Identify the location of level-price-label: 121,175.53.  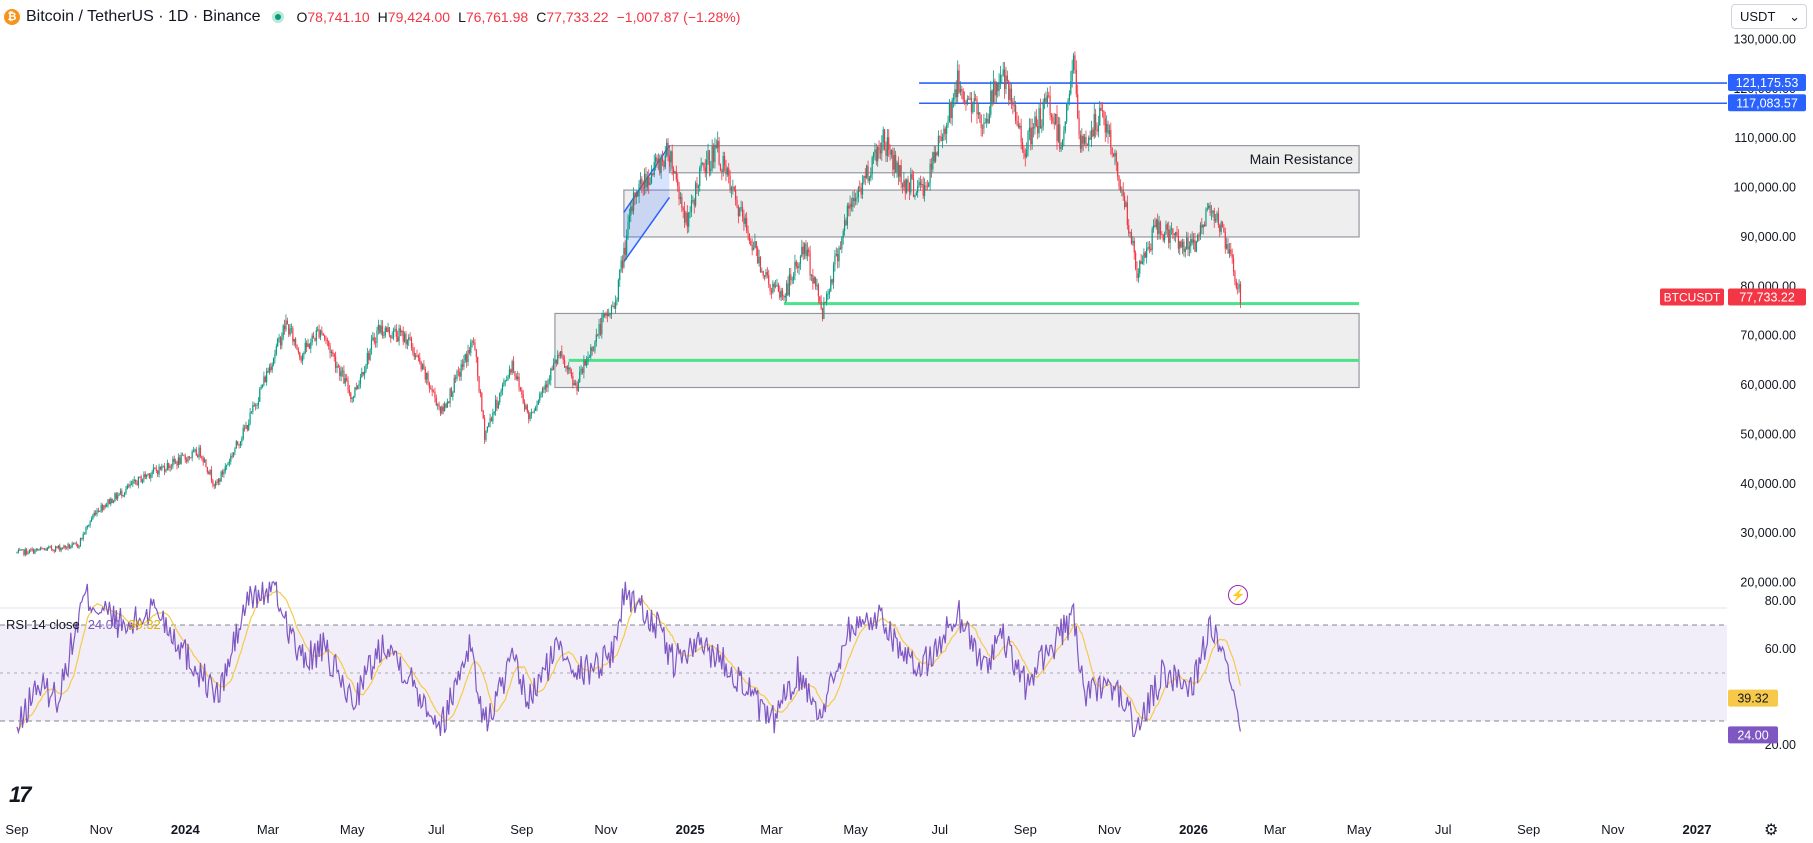
(1767, 83).